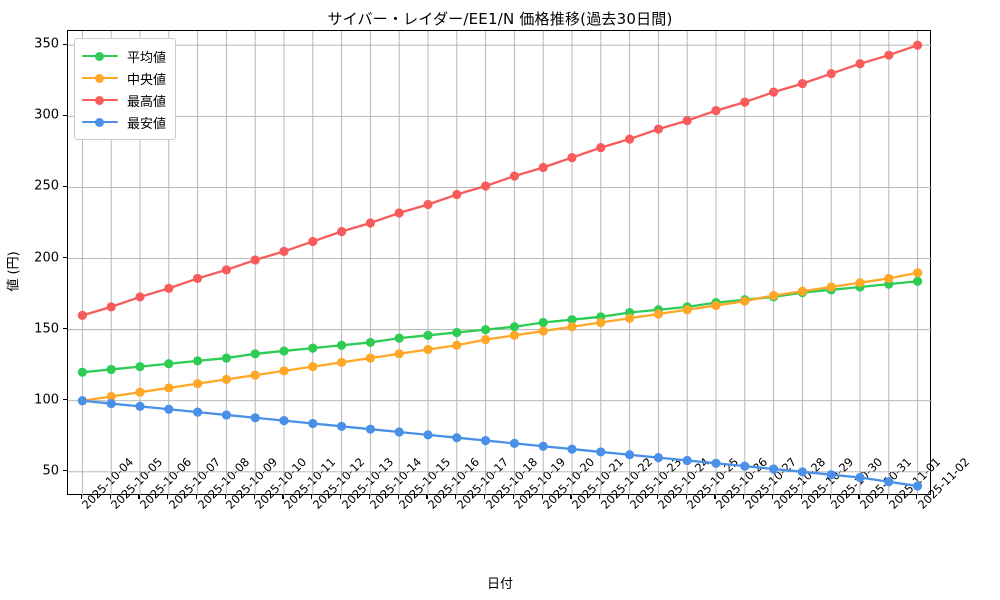  Describe the element at coordinates (124, 56) in the screenshot. I see `legend-item-0: 平均値` at that location.